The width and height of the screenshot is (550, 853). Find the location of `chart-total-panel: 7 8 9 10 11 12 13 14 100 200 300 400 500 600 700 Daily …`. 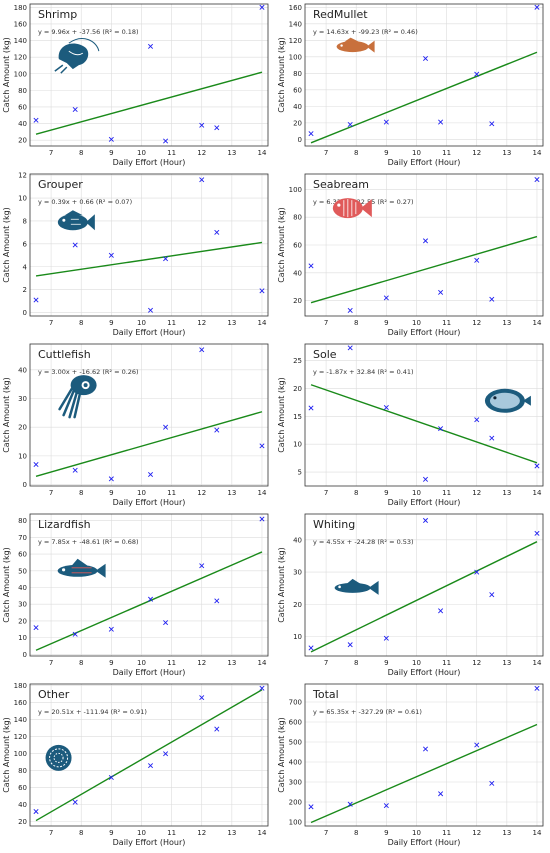

chart-total-panel: 7 8 9 10 11 12 13 14 100 200 300 400 500 600 700 Daily … is located at coordinates (410, 765).